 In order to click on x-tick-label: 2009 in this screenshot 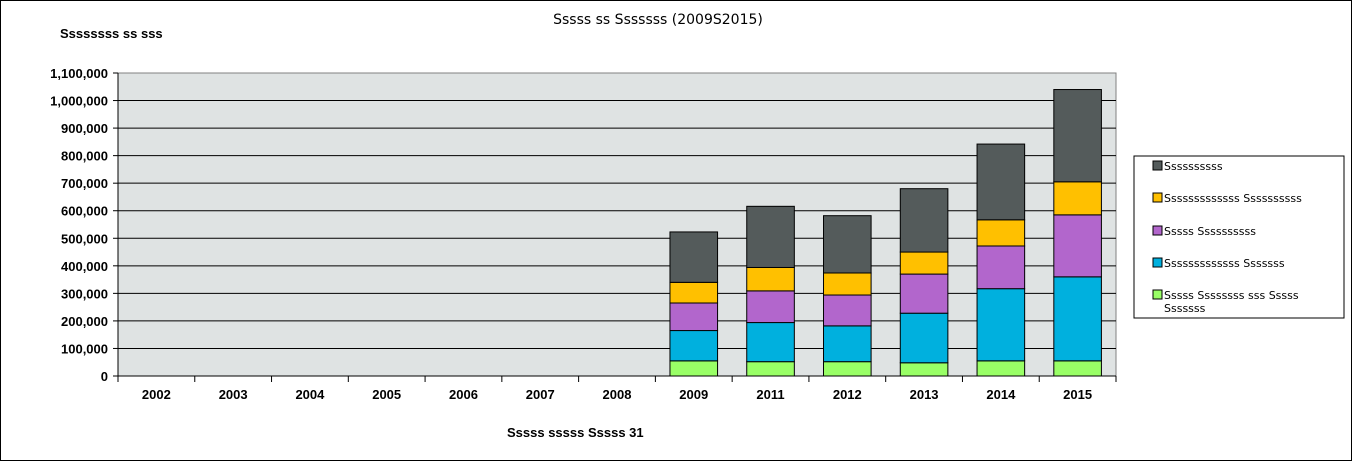, I will do `click(693, 394)`.